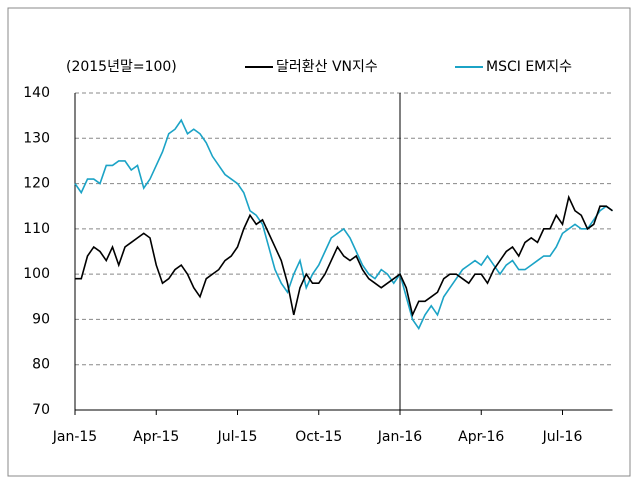 The image size is (639, 483). What do you see at coordinates (36, 274) in the screenshot?
I see `y-tick-label: 100` at bounding box center [36, 274].